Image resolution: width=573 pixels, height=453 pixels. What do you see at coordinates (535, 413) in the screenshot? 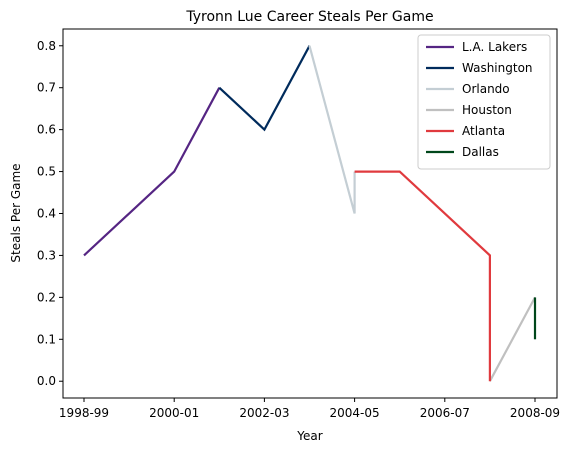
I see `x-tick-label: 2008-09` at bounding box center [535, 413].